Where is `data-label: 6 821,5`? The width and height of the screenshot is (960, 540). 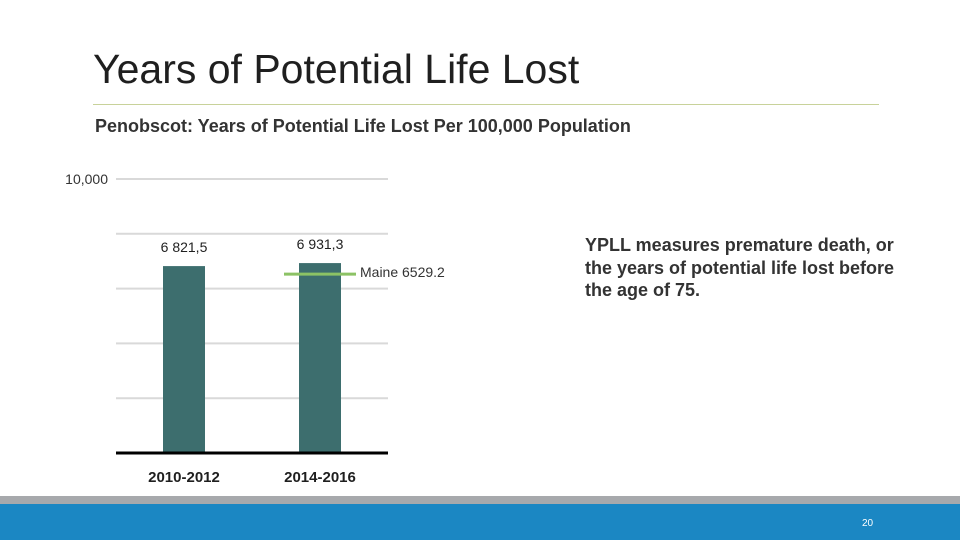
data-label: 6 821,5 is located at coordinates (184, 247).